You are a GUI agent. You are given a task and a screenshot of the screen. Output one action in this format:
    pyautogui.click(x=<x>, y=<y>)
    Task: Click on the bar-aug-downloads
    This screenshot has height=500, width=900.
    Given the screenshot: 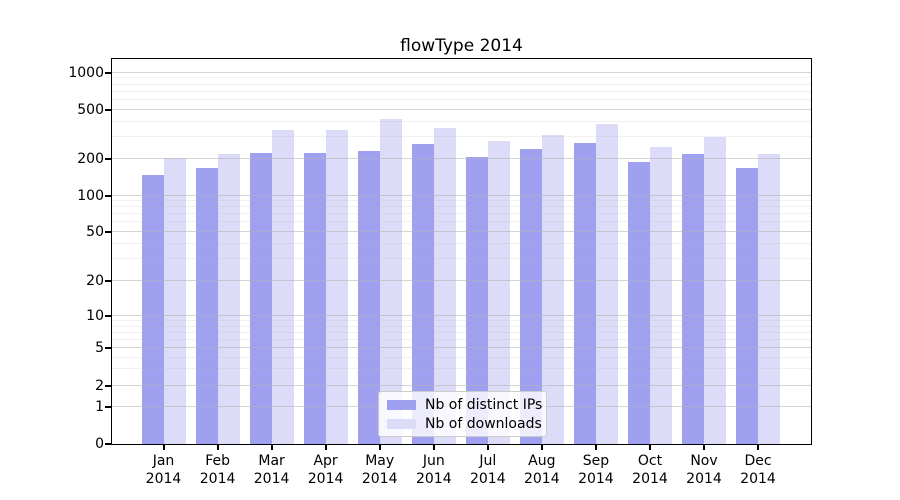 What is the action you would take?
    pyautogui.click(x=552, y=289)
    